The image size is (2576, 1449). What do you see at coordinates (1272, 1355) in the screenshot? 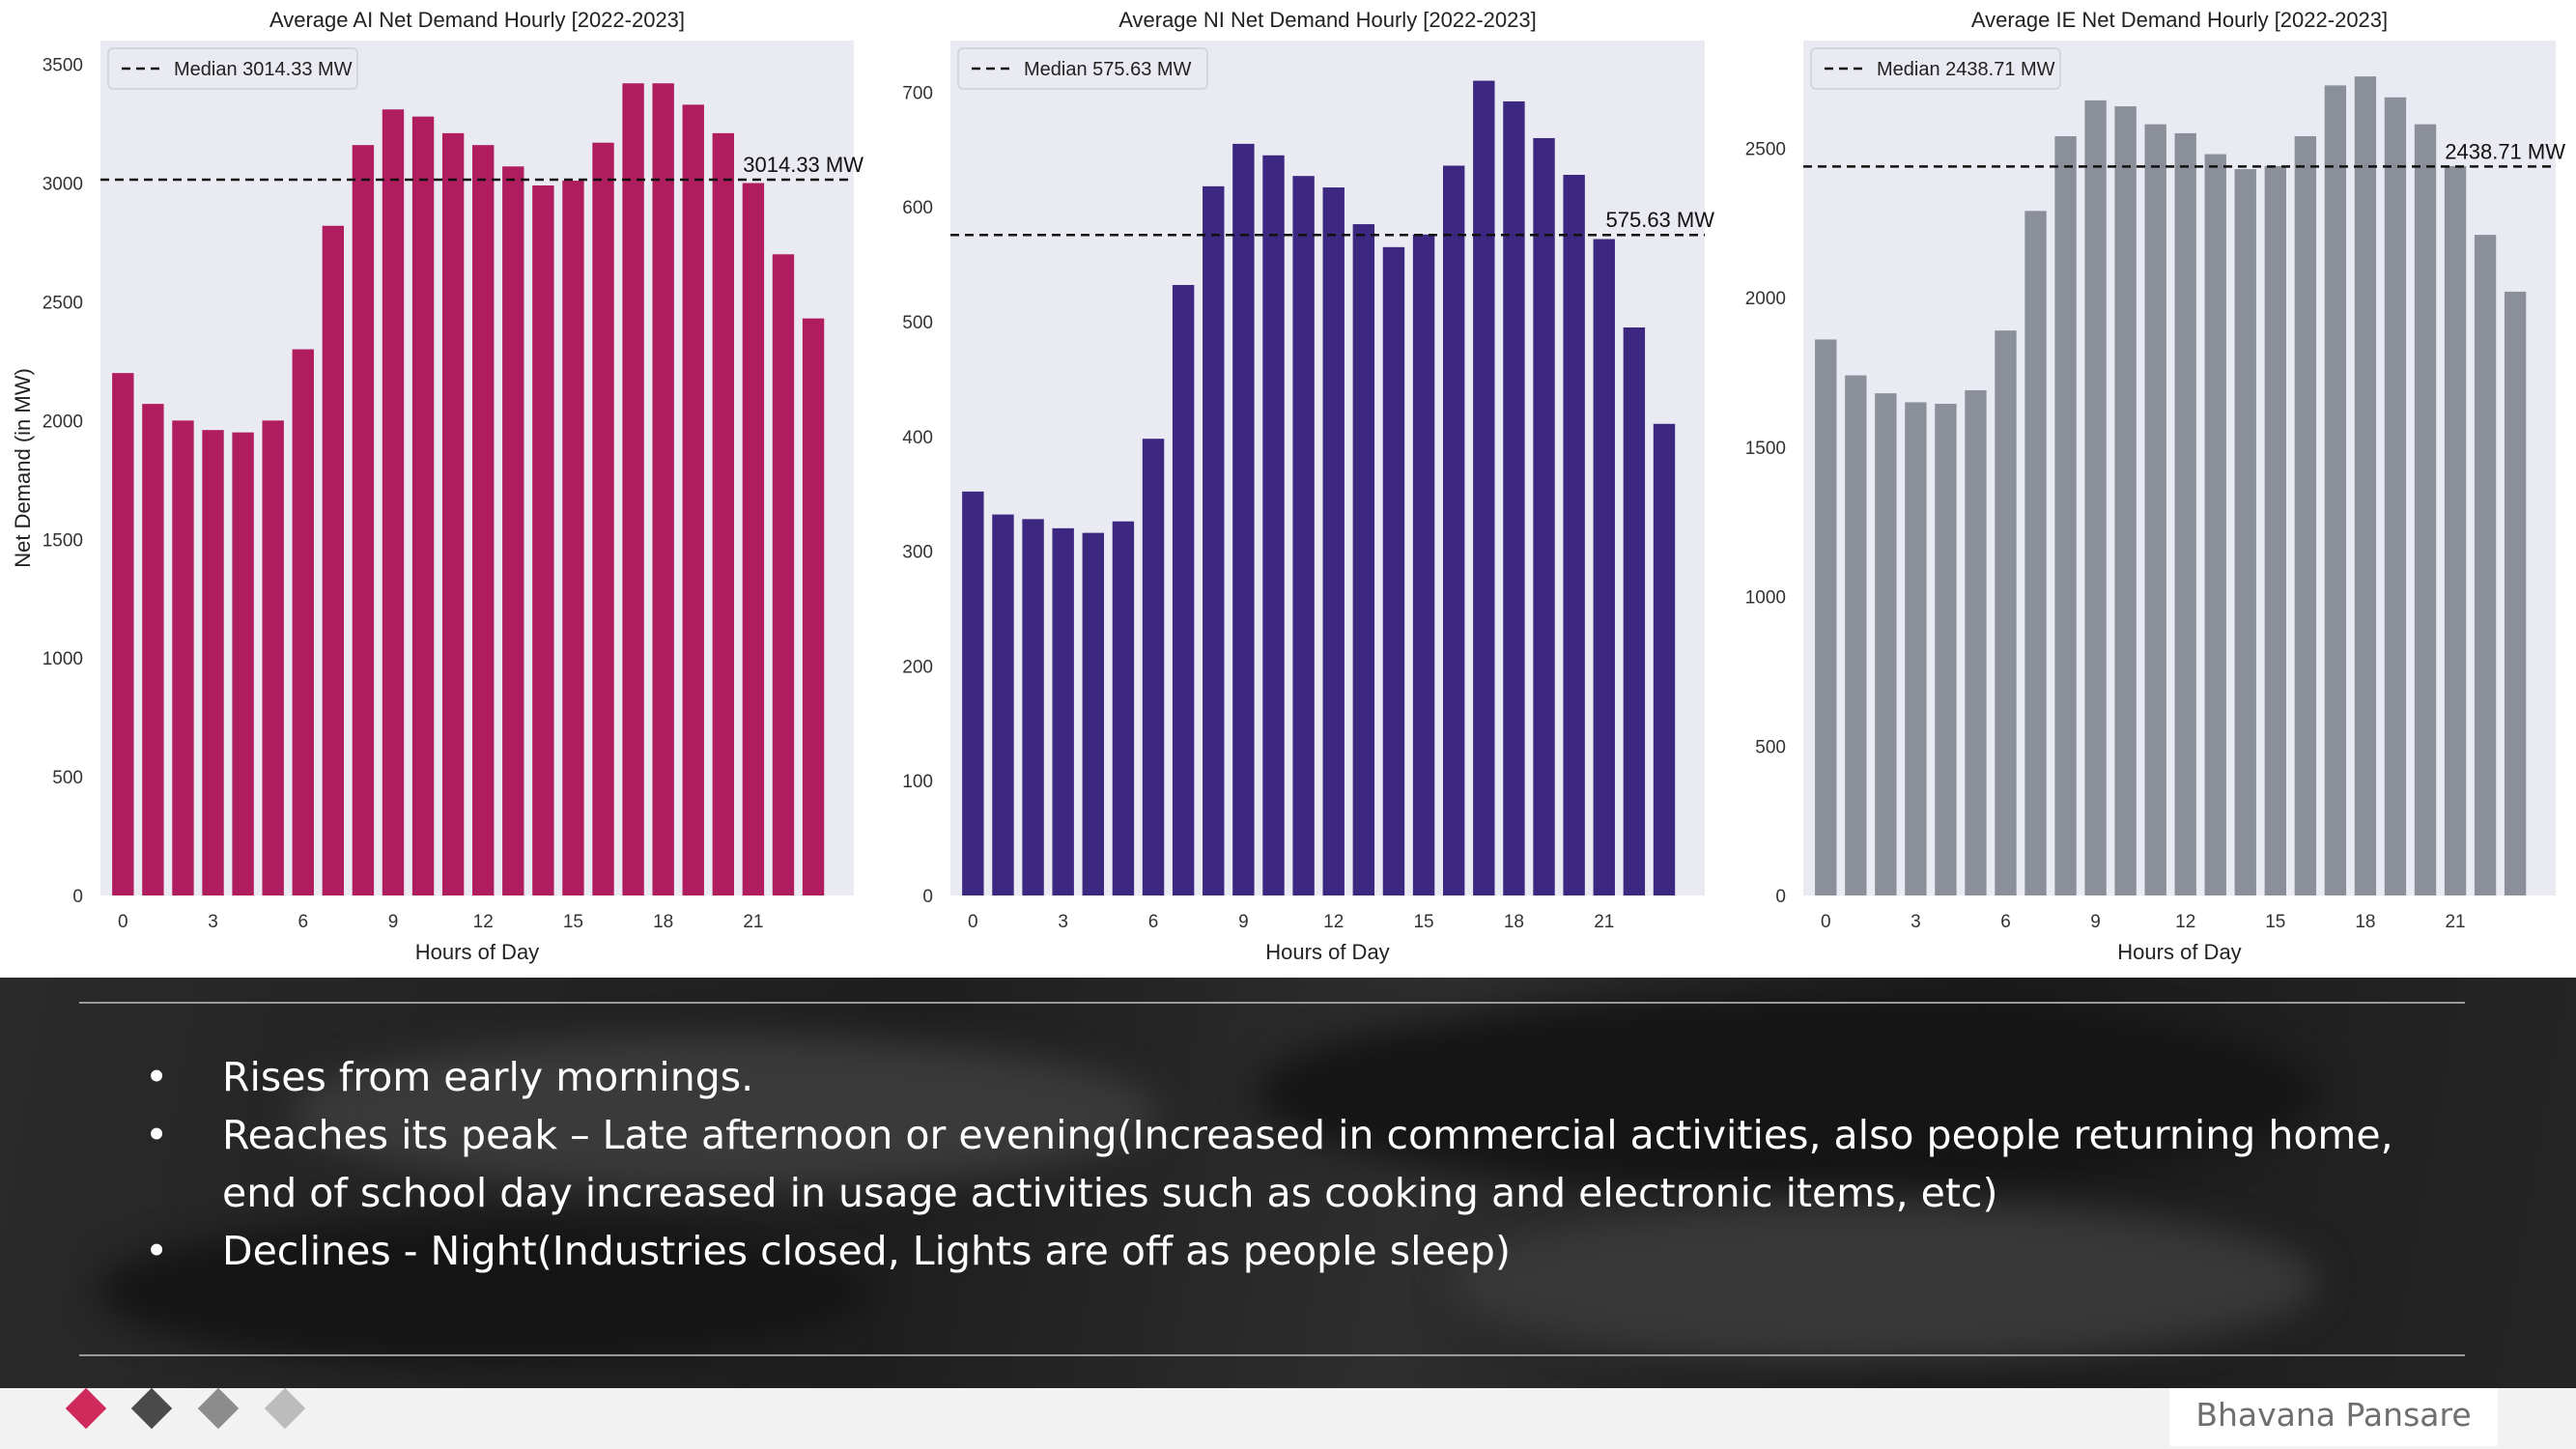
I see `bottom-divider` at bounding box center [1272, 1355].